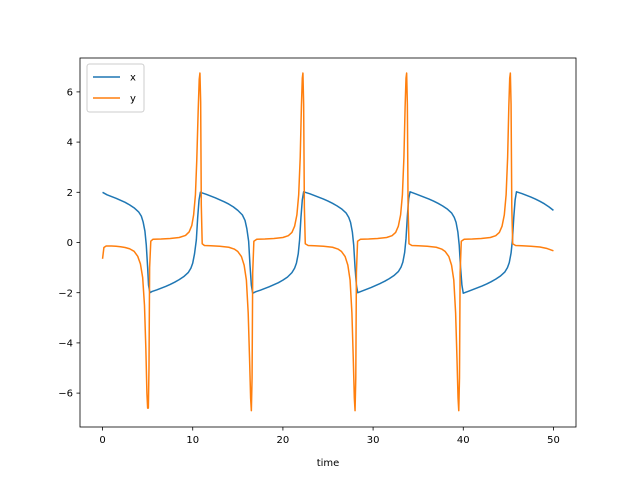 The width and height of the screenshot is (640, 480). I want to click on legend-box, so click(115, 88).